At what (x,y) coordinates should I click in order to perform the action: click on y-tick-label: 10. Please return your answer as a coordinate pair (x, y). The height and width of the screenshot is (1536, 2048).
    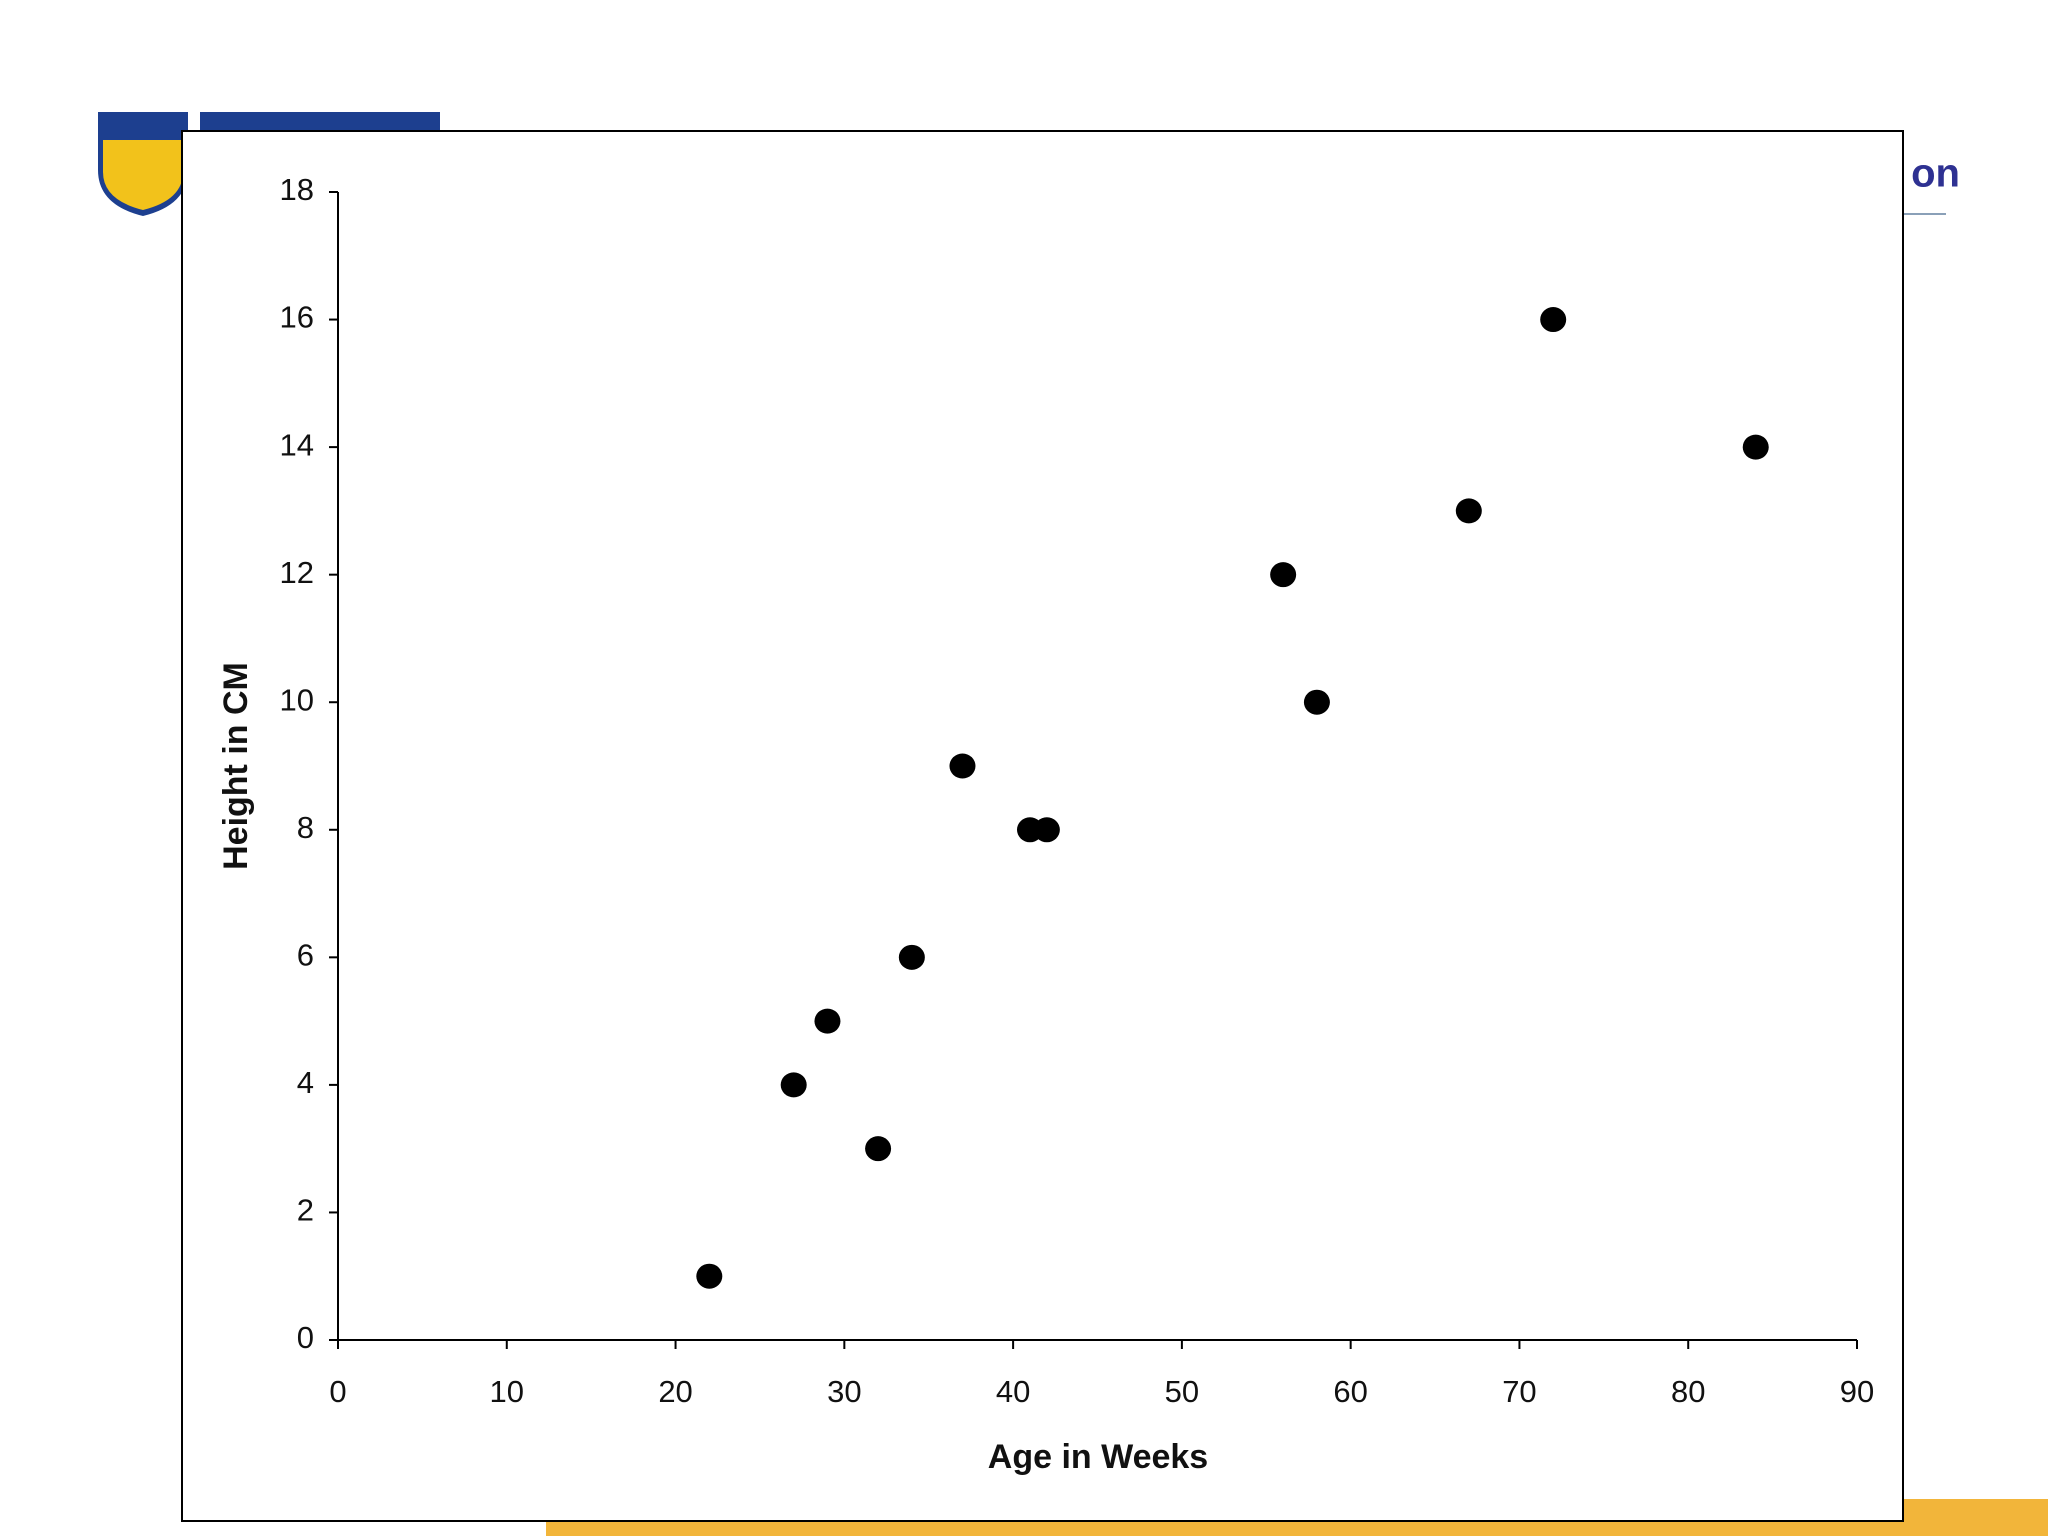
    Looking at the image, I should click on (297, 699).